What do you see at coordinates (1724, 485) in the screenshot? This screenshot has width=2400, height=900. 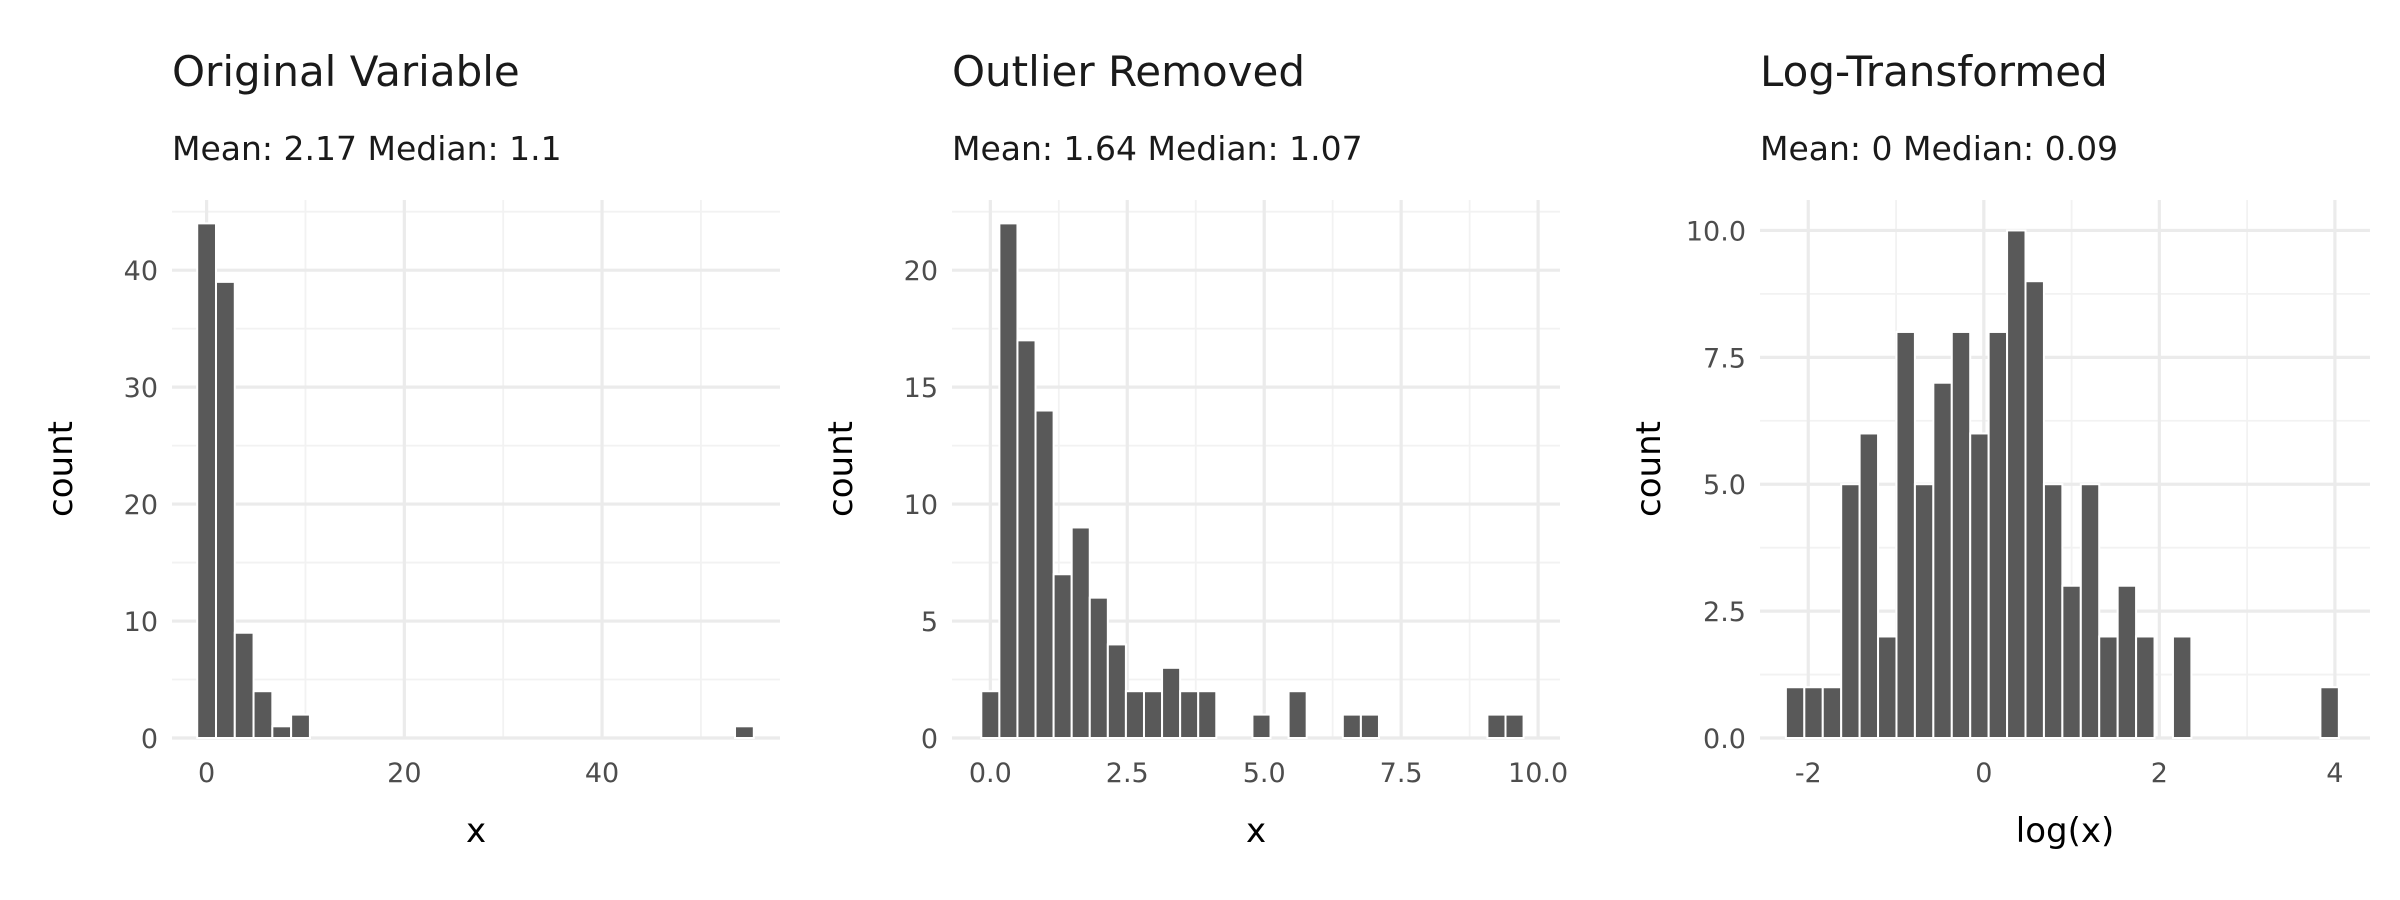 I see `y-tick-label: 5.0` at bounding box center [1724, 485].